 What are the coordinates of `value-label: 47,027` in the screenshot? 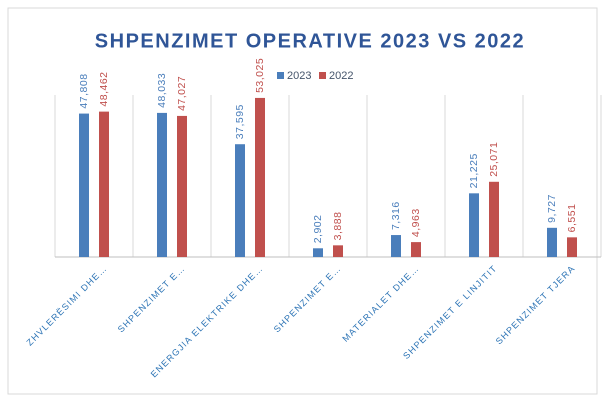 It's located at (182, 93).